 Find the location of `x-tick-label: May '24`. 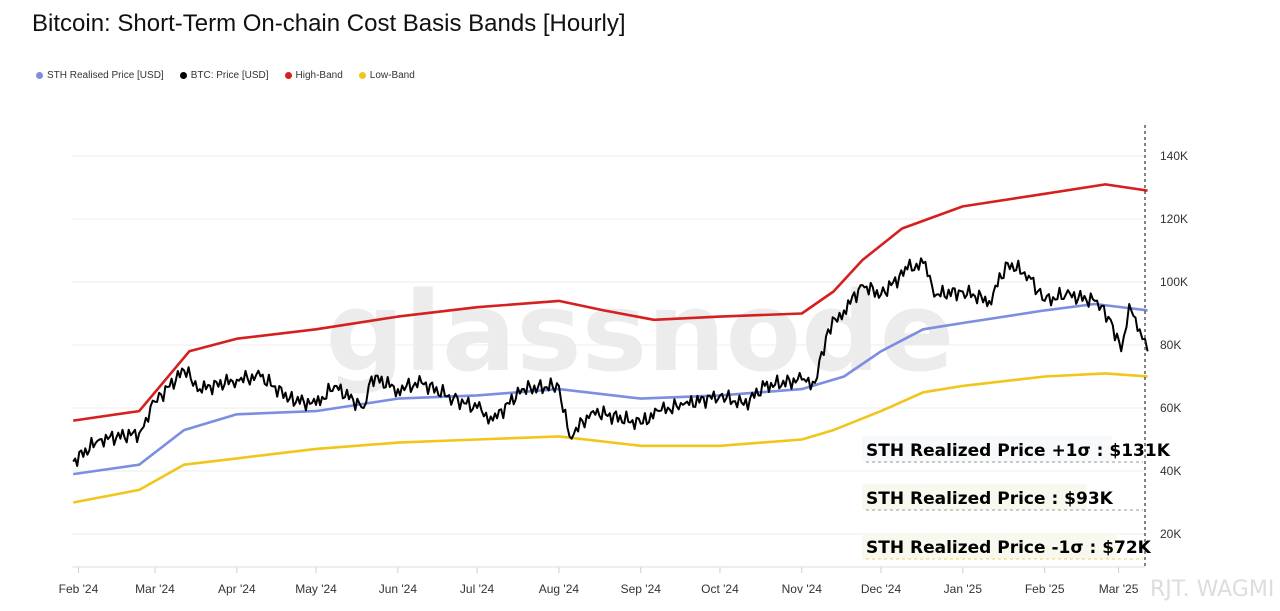

x-tick-label: May '24 is located at coordinates (316, 589).